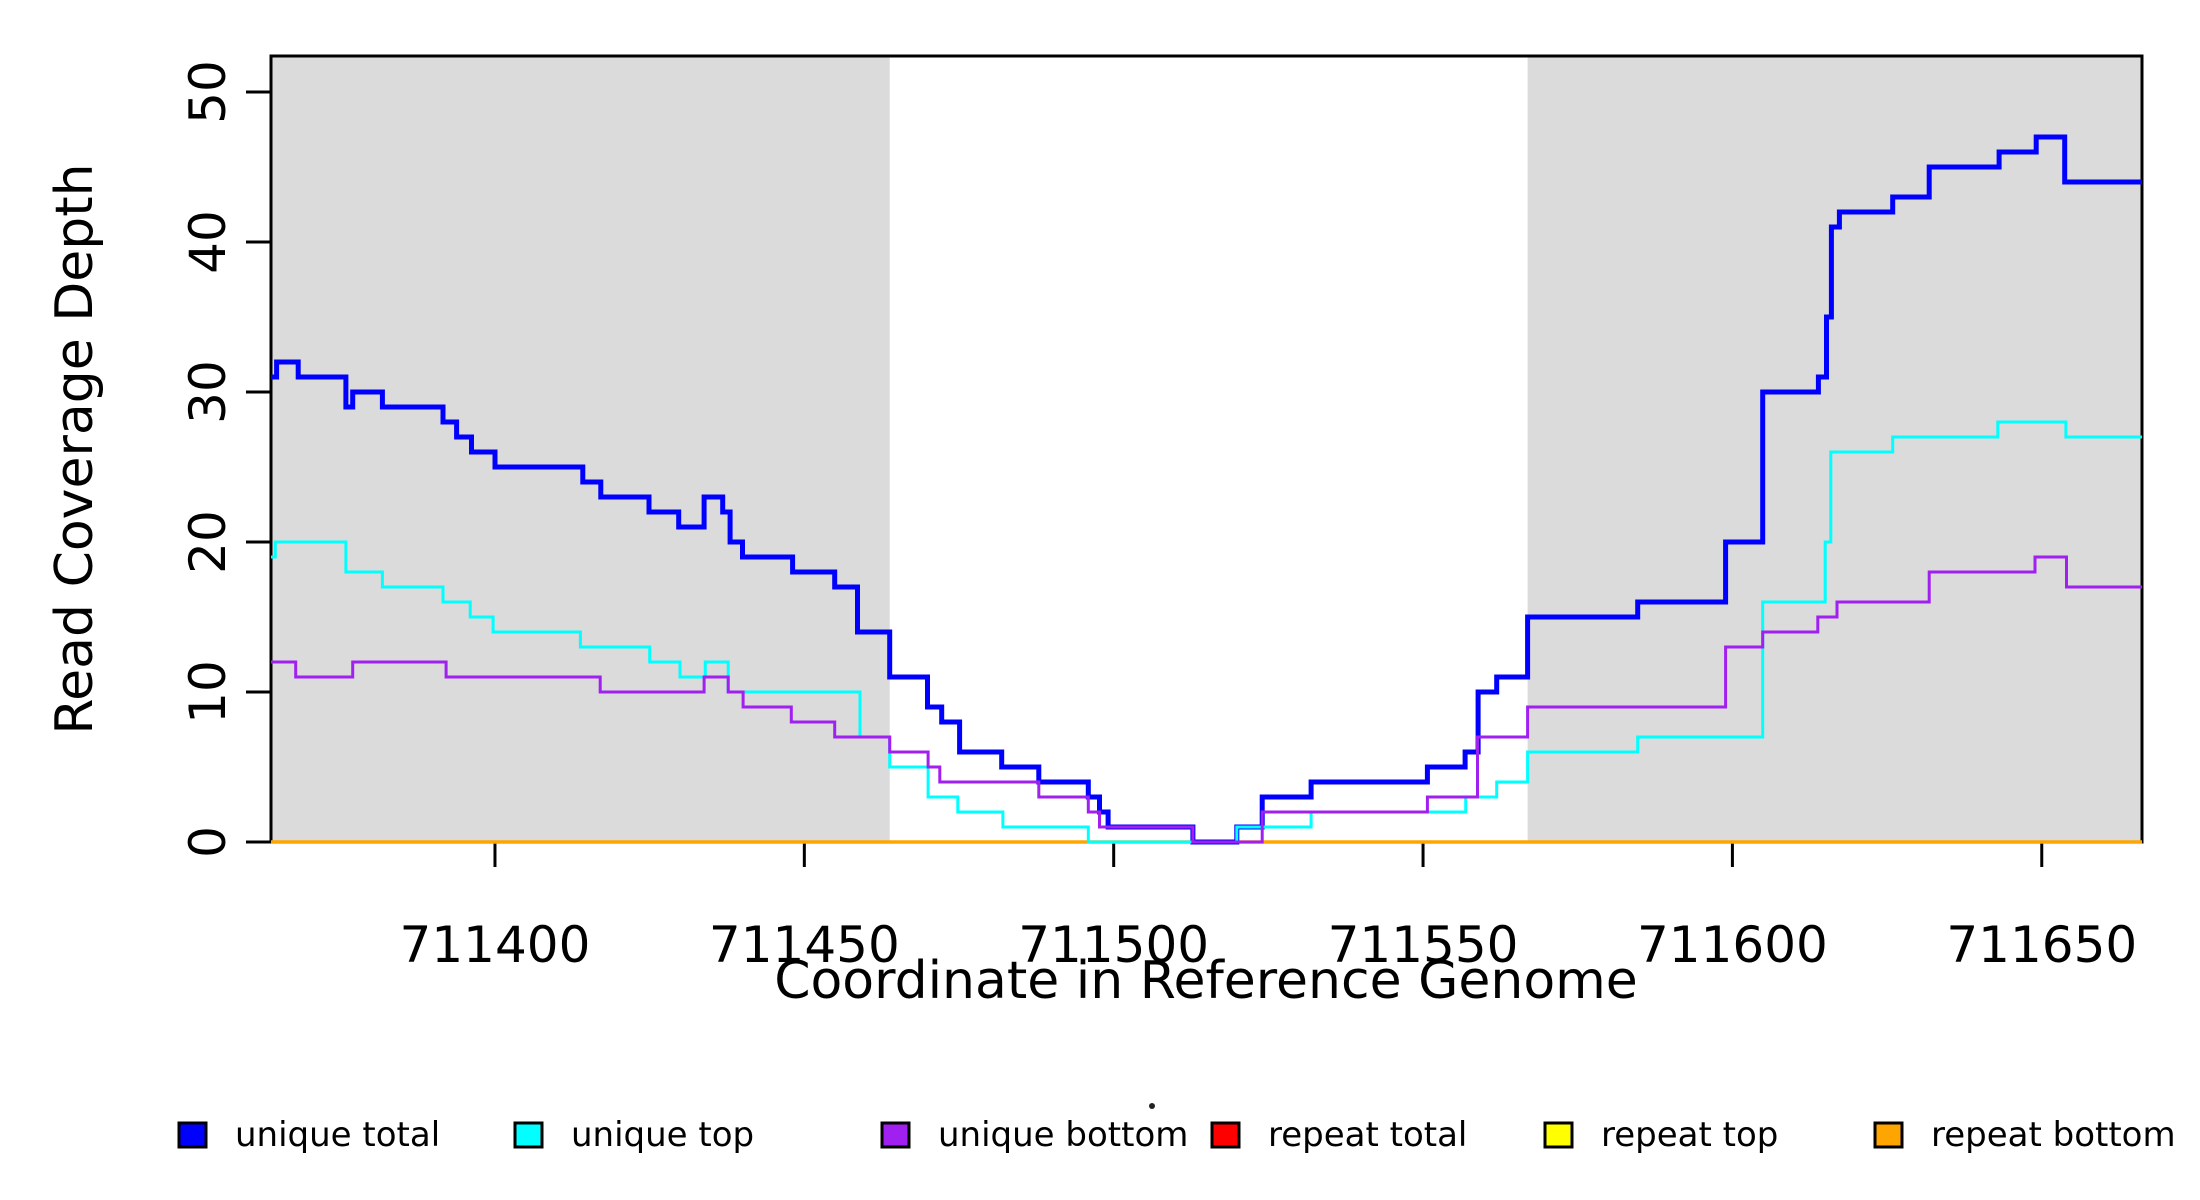 The image size is (2200, 1200). Describe the element at coordinates (1558, 1135) in the screenshot. I see `legend-swatch-repeat-top` at that location.